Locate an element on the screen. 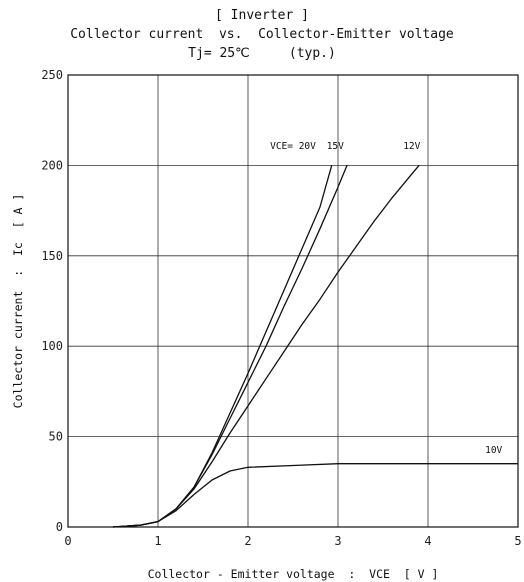 This screenshot has height=582, width=524. series-line is located at coordinates (315, 495).